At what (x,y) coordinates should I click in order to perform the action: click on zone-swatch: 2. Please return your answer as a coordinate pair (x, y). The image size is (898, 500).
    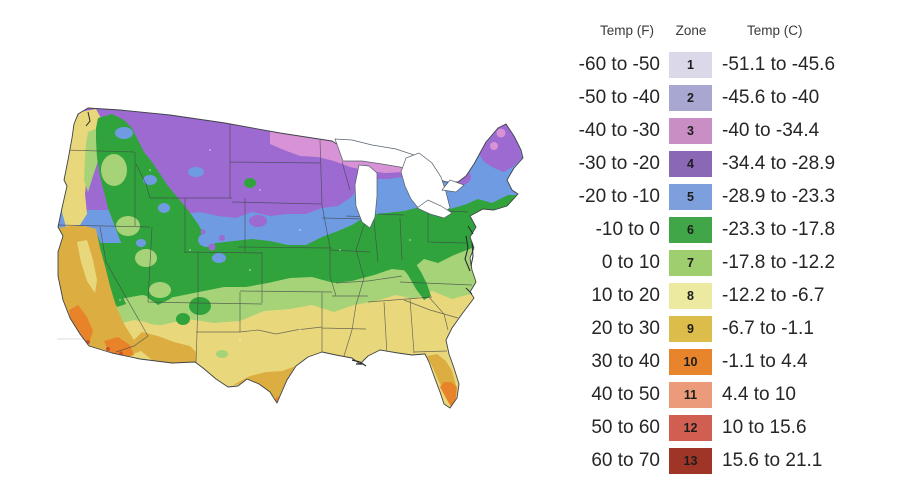
    Looking at the image, I should click on (690, 97).